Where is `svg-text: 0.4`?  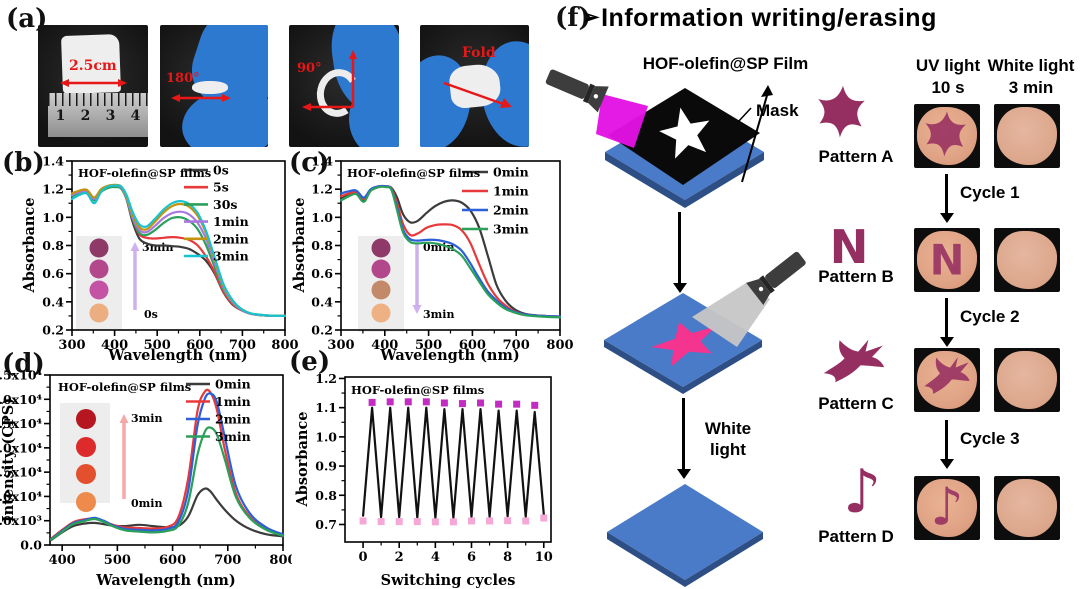
svg-text: 0.4 is located at coordinates (53, 301).